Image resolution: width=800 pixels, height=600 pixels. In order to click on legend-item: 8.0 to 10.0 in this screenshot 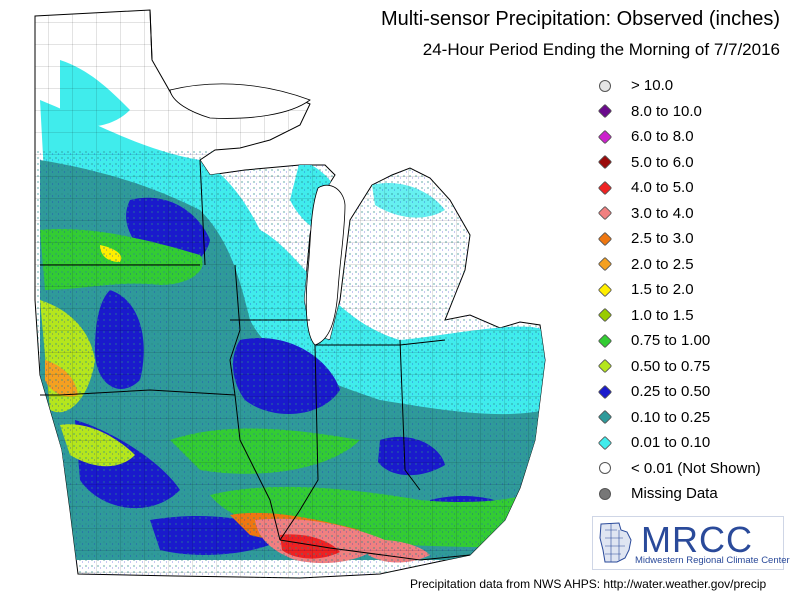, I will do `click(698, 112)`.